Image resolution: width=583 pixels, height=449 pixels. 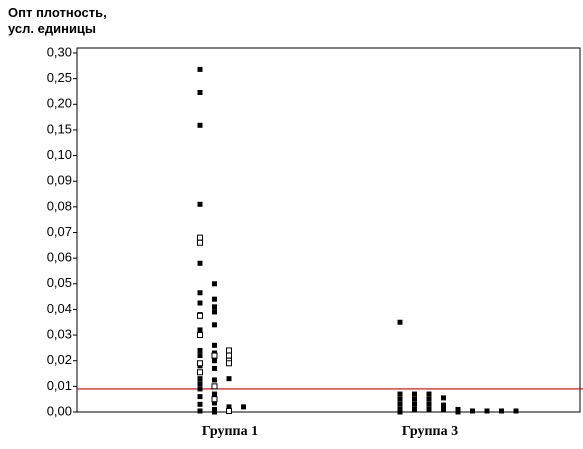 What do you see at coordinates (59, 257) in the screenshot?
I see `y-tick-label: 0,06` at bounding box center [59, 257].